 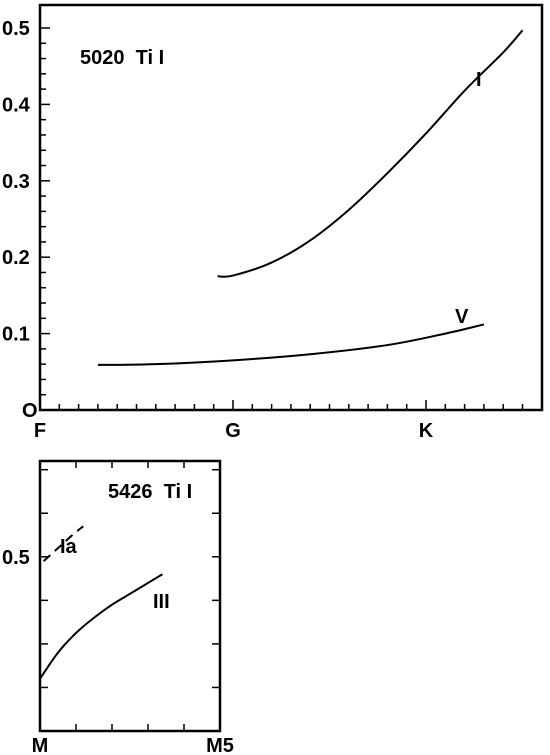 What do you see at coordinates (16, 182) in the screenshot?
I see `y-tick-label: 0.3` at bounding box center [16, 182].